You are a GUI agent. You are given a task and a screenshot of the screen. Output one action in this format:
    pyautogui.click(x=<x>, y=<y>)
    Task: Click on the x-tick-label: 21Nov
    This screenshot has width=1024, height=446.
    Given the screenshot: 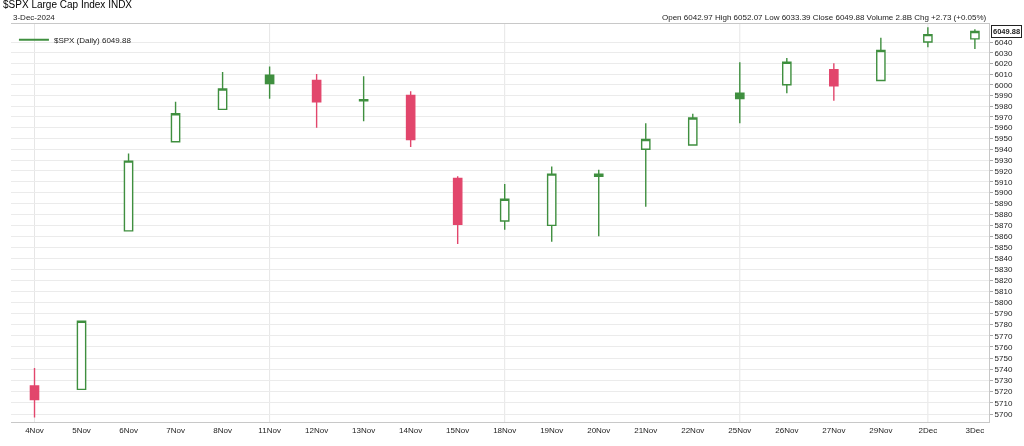 What is the action you would take?
    pyautogui.click(x=646, y=430)
    